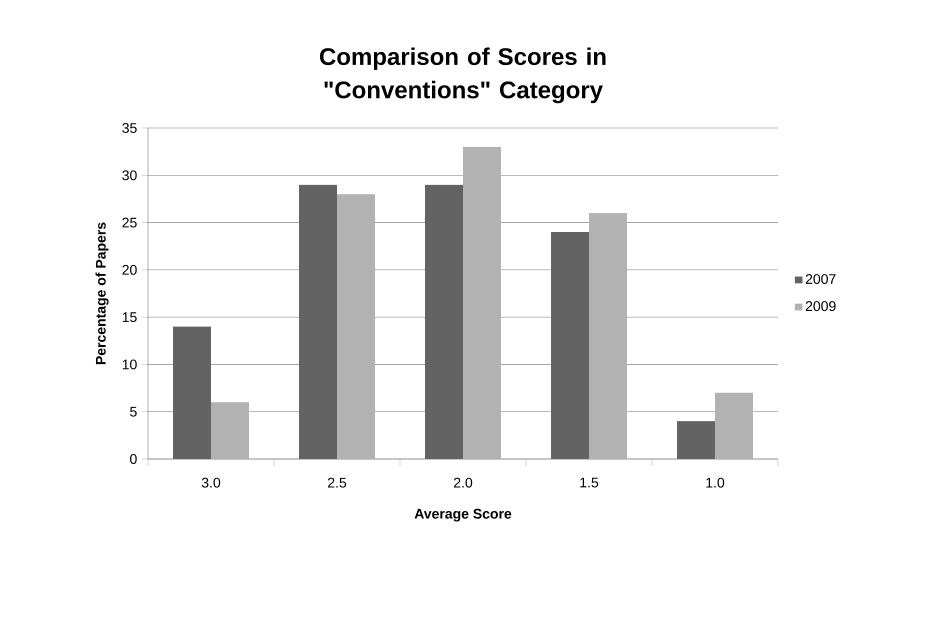  What do you see at coordinates (129, 269) in the screenshot?
I see `y-tick-label: 20` at bounding box center [129, 269].